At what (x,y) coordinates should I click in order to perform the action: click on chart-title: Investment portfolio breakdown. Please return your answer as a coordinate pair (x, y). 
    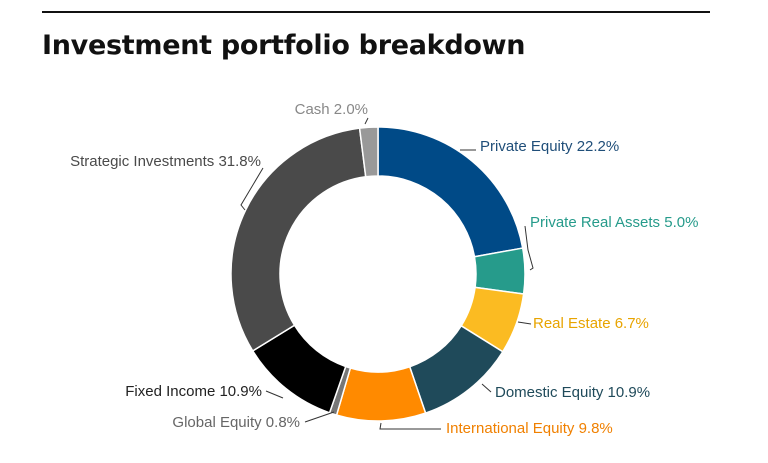
    Looking at the image, I should click on (284, 45).